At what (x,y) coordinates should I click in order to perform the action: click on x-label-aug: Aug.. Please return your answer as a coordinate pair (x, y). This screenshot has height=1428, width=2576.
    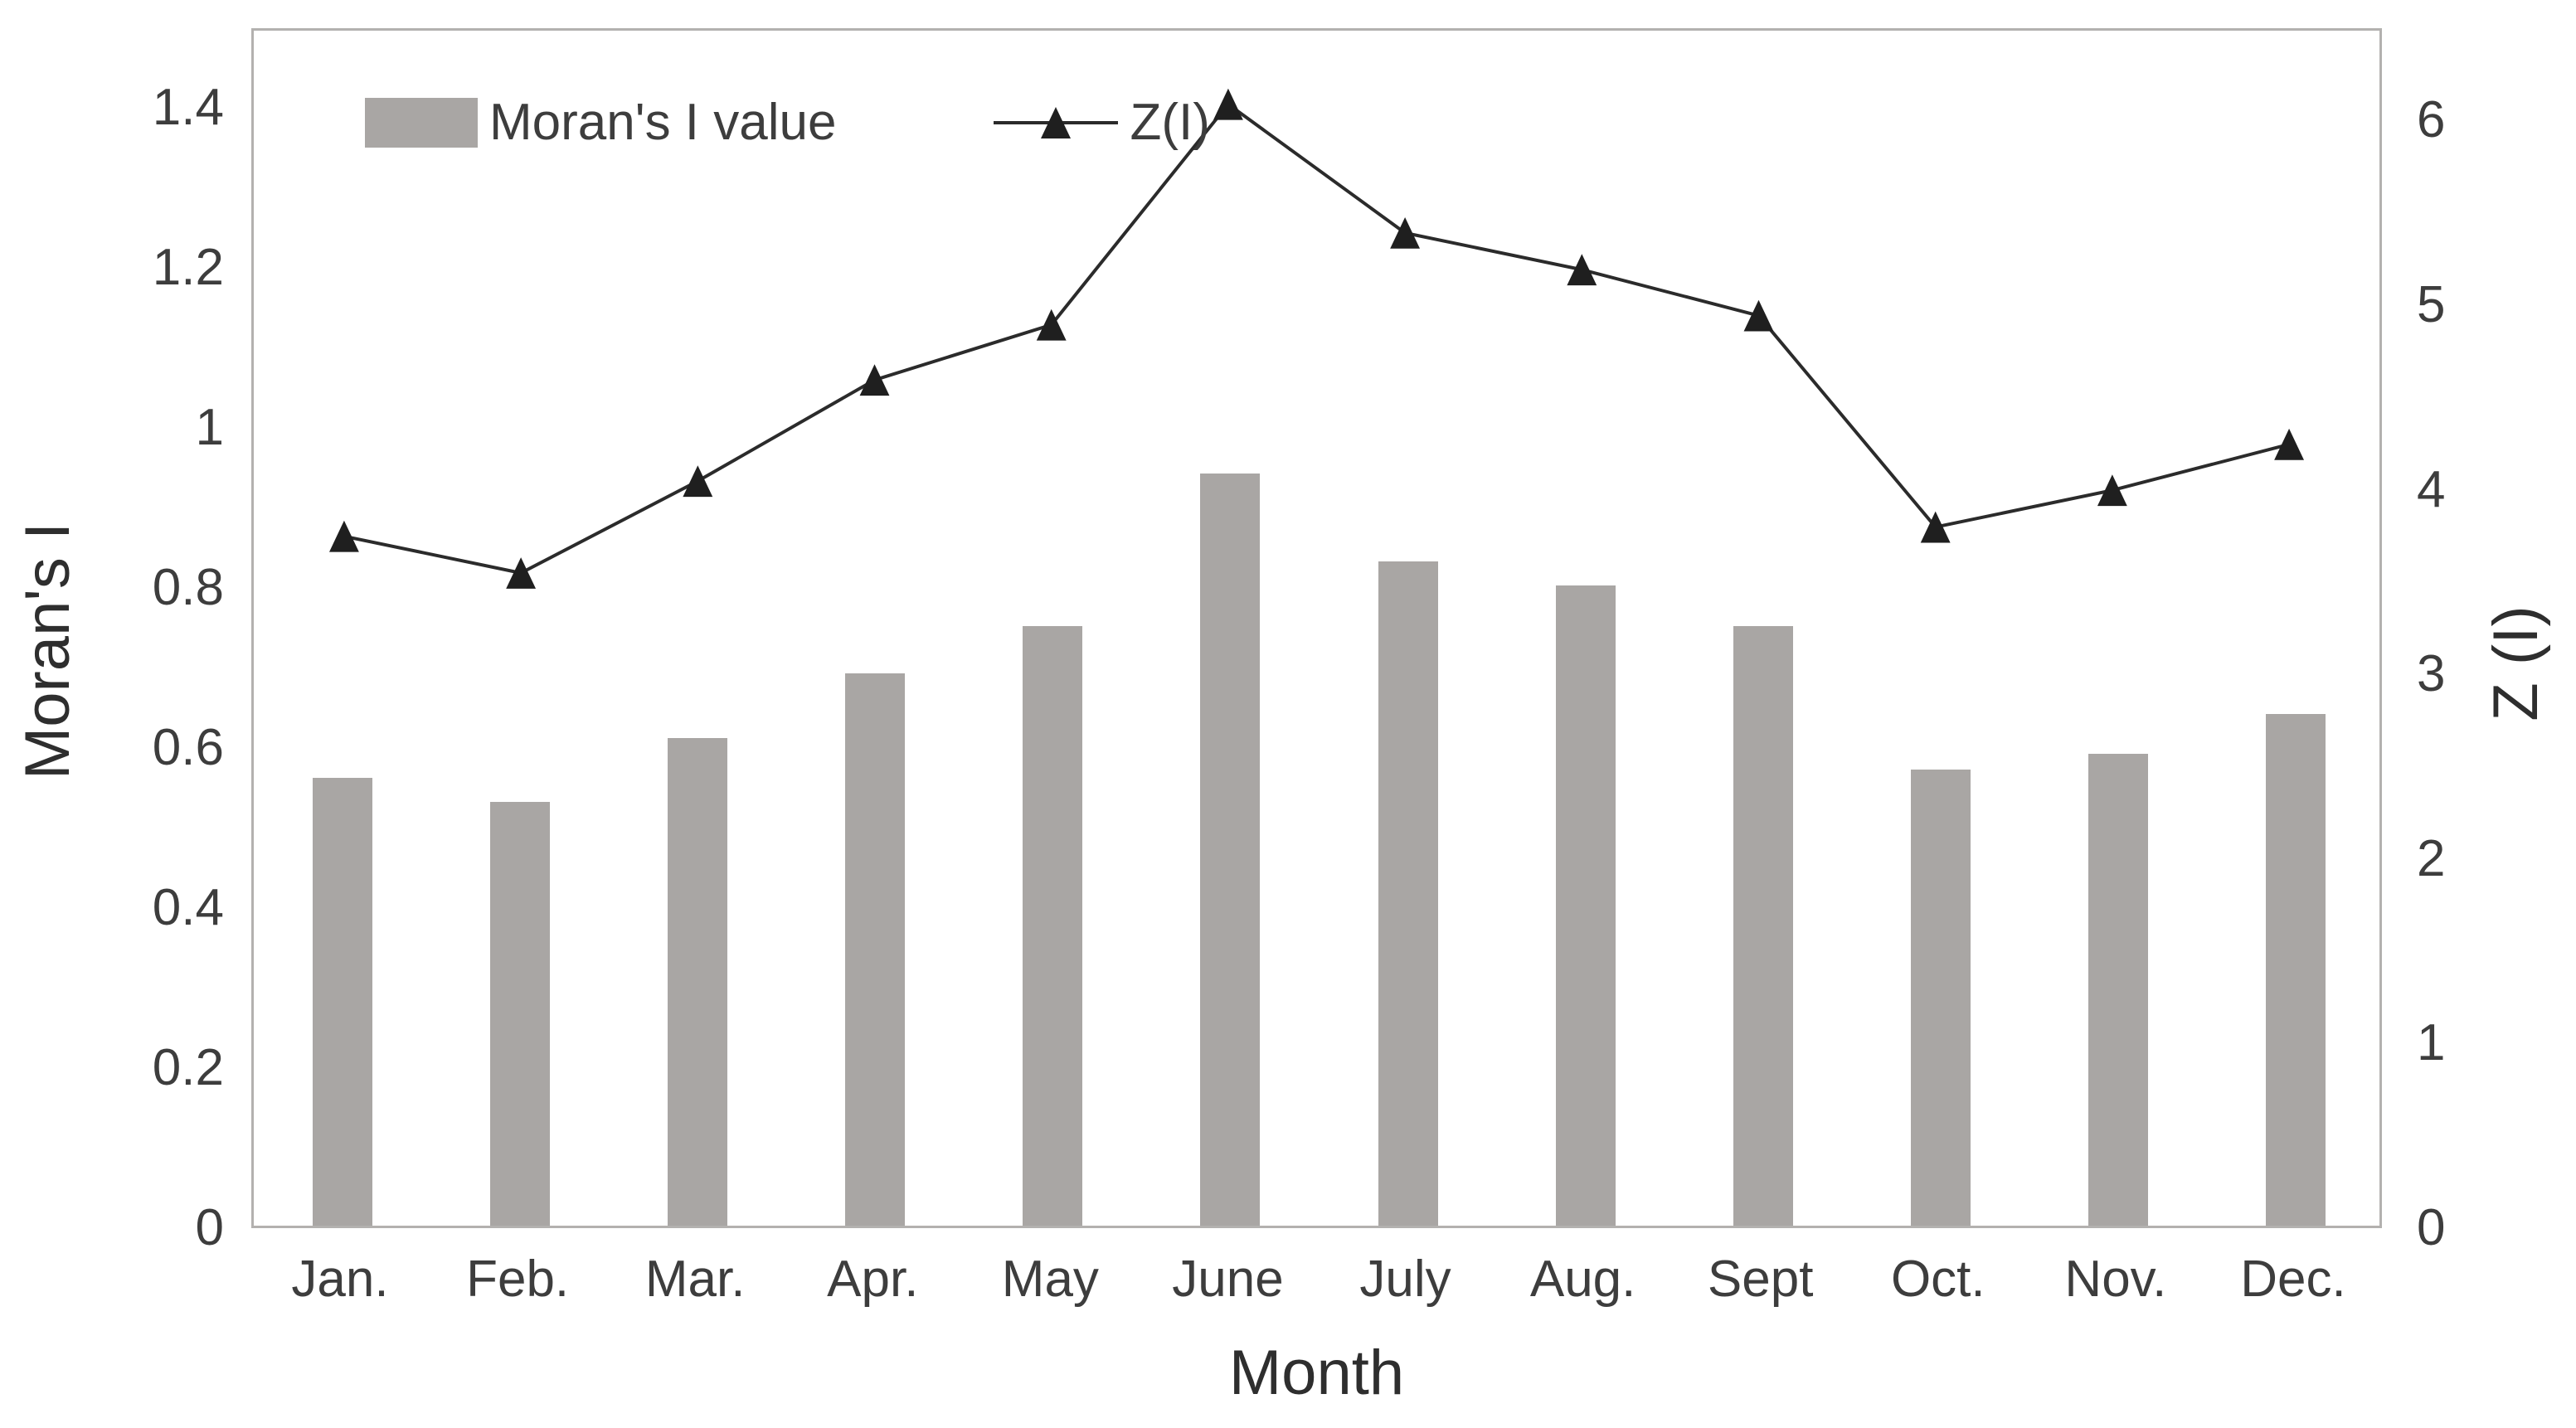
    Looking at the image, I should click on (1582, 1279).